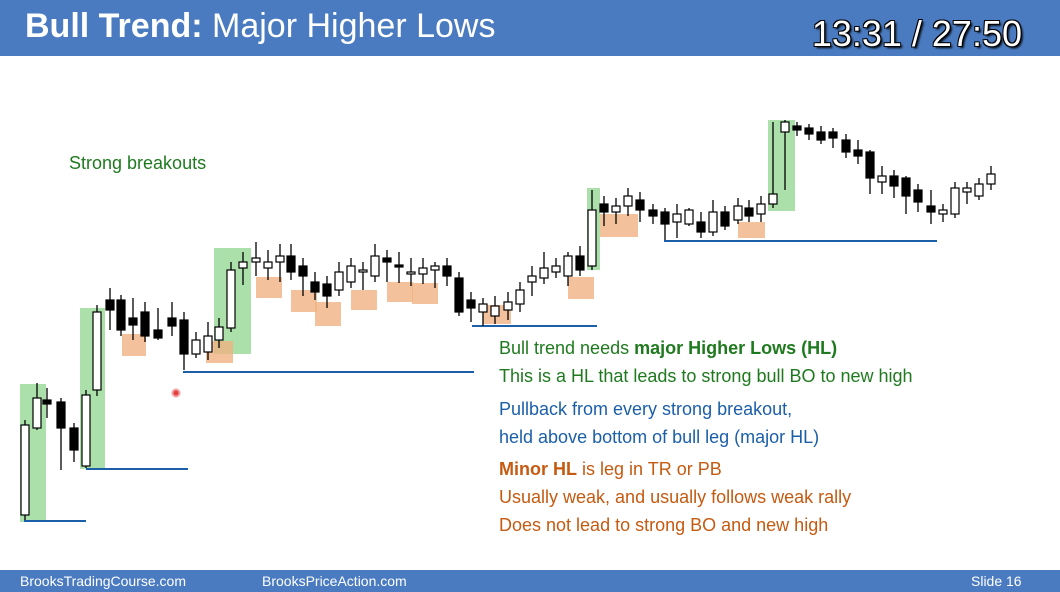  I want to click on strong-breakouts-label: Strong breakouts, so click(138, 163).